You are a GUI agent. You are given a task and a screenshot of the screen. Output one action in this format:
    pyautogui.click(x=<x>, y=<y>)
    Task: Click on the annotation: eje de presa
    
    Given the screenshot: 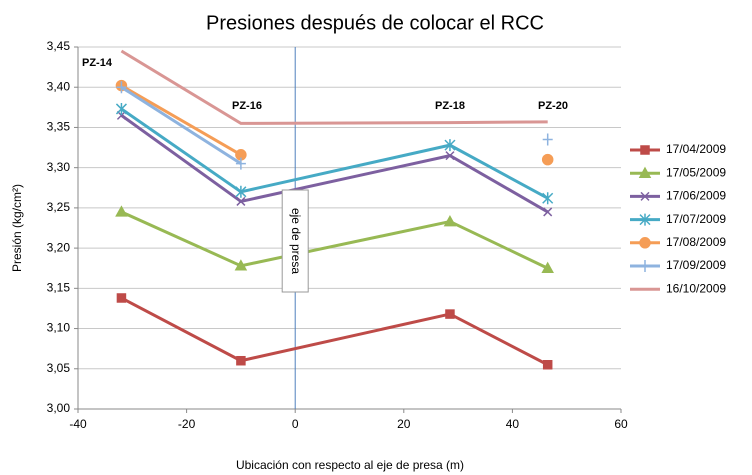 What is the action you would take?
    pyautogui.click(x=296, y=241)
    